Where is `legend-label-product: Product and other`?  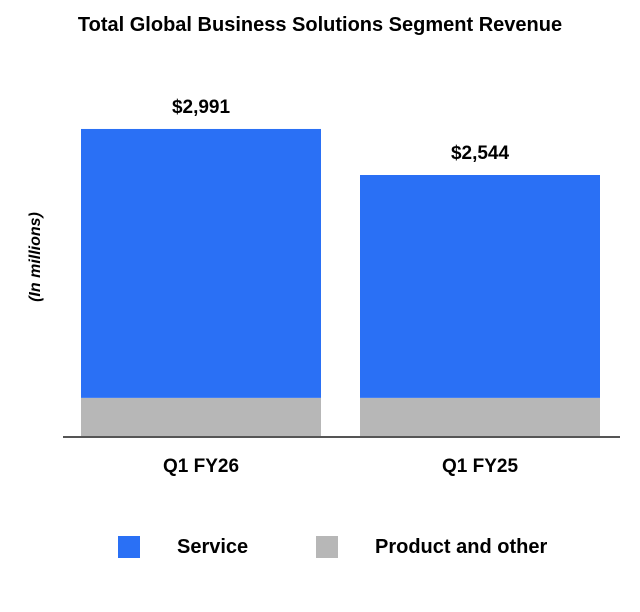
legend-label-product: Product and other is located at coordinates (461, 546).